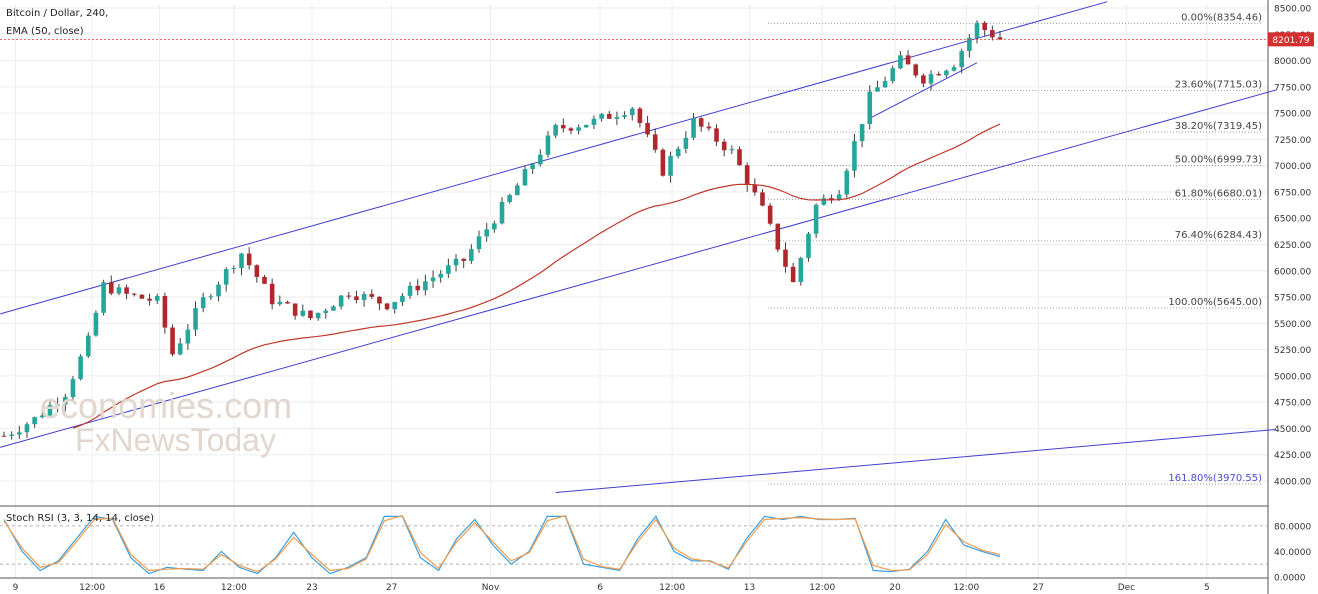 The height and width of the screenshot is (594, 1318). I want to click on y-tick-label: 7750.00, so click(1292, 88).